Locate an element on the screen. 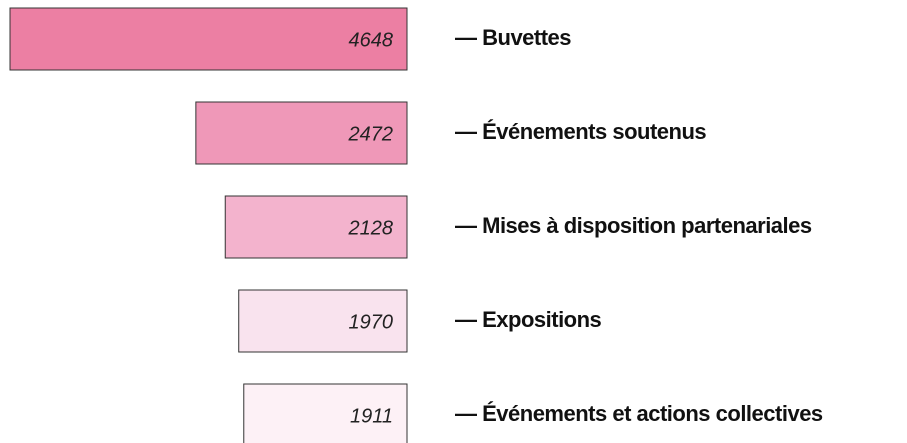  value-label: 1970 is located at coordinates (371, 322).